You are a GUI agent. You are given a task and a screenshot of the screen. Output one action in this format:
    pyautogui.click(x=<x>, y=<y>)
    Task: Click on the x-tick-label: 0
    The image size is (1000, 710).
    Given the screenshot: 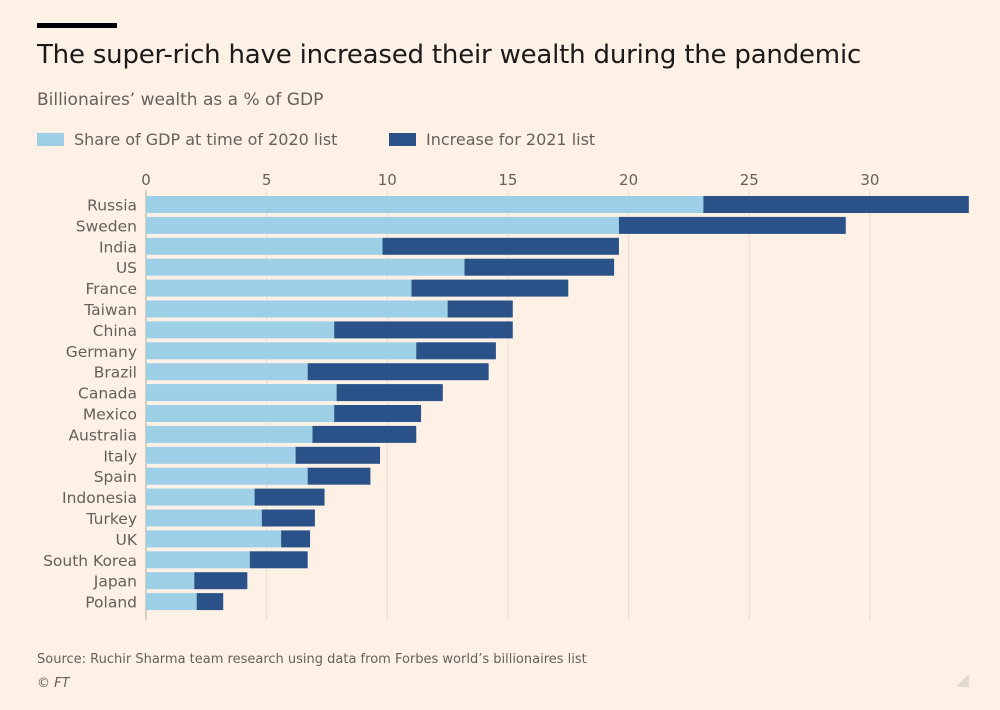 What is the action you would take?
    pyautogui.click(x=146, y=180)
    